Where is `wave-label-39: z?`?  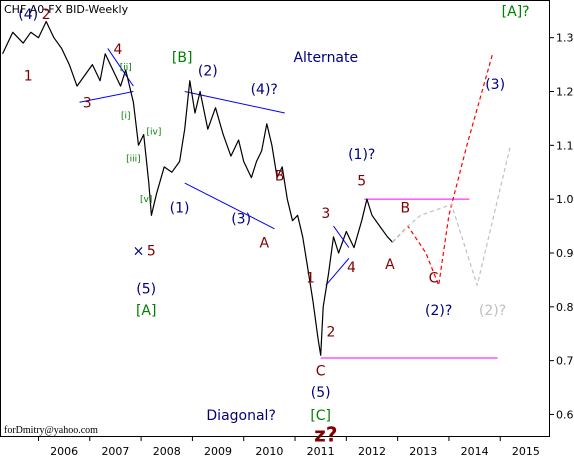
wave-label-39: z? is located at coordinates (325, 434).